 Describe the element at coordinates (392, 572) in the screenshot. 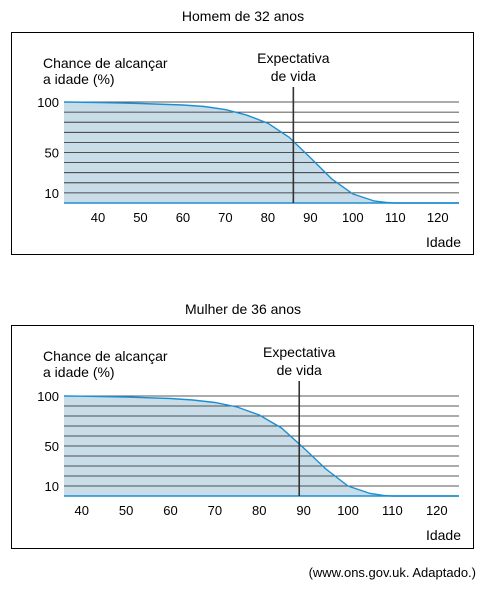

I see `source-note: (www.ons.gov.uk. Adaptado.)` at that location.